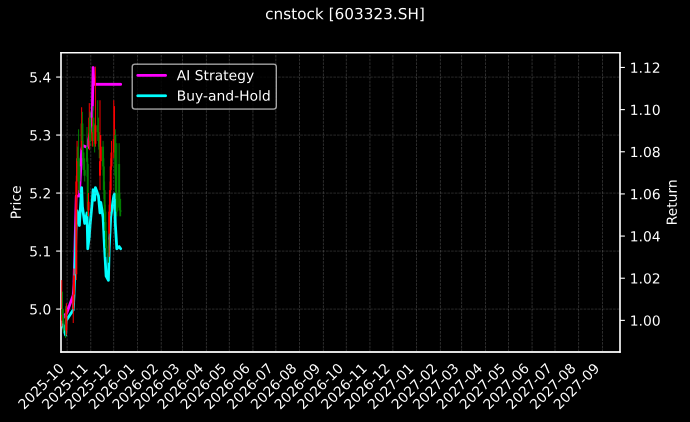  Describe the element at coordinates (645, 278) in the screenshot. I see `y2-tick-label: 1.02` at that location.